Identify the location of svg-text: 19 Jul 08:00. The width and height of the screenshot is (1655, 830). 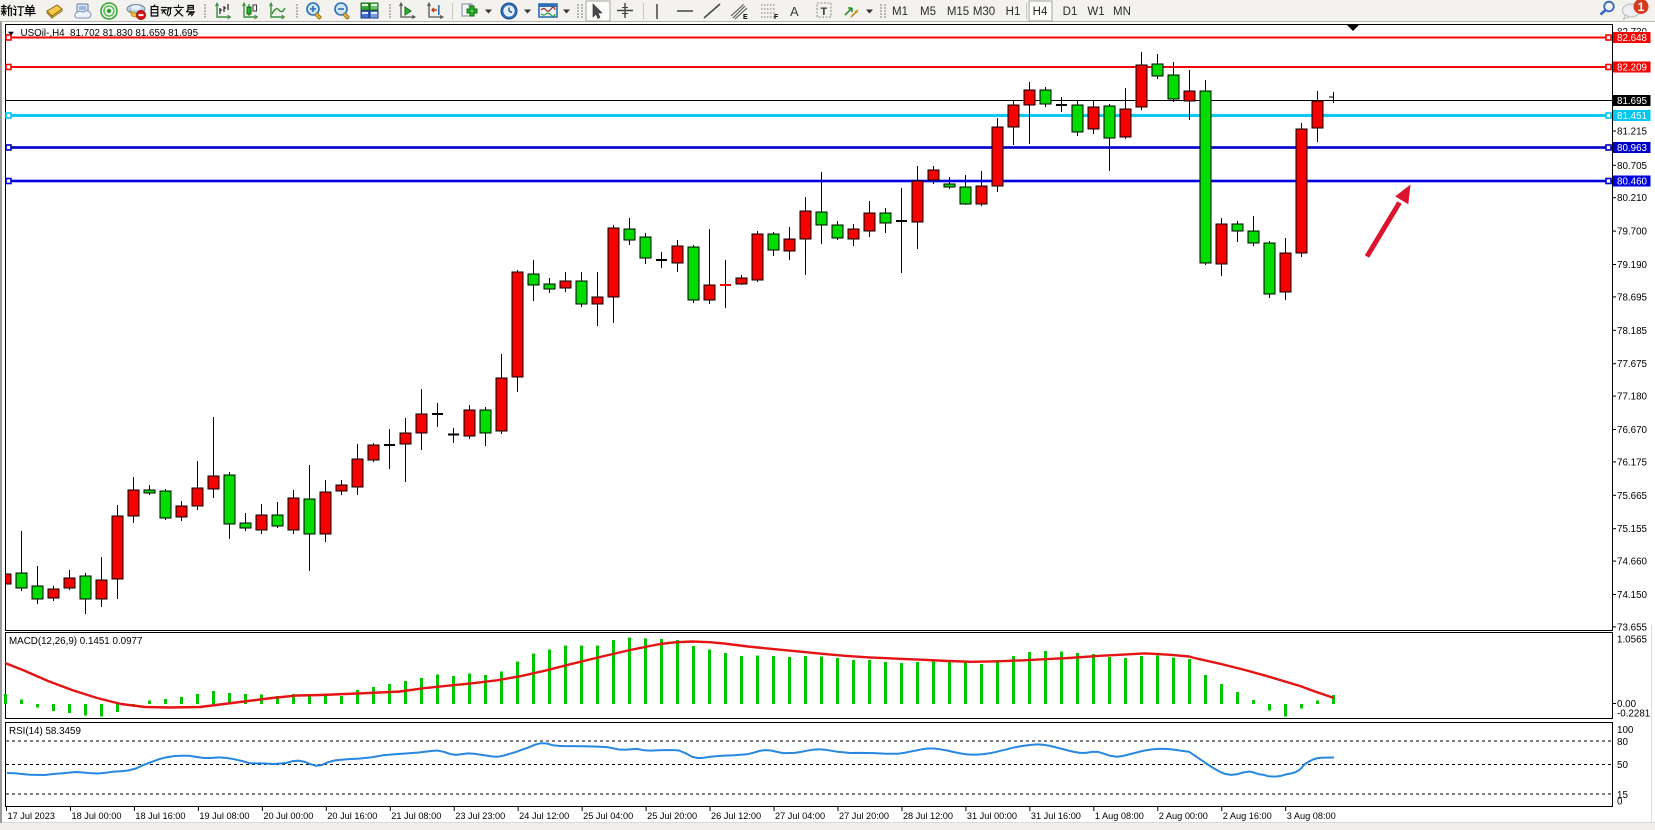
(224, 816).